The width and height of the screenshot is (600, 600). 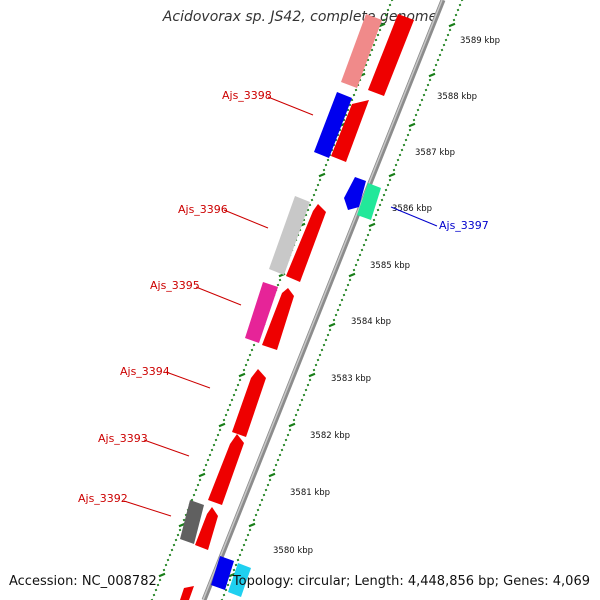 I want to click on gene-label: Ajs_3392, so click(x=103, y=498).